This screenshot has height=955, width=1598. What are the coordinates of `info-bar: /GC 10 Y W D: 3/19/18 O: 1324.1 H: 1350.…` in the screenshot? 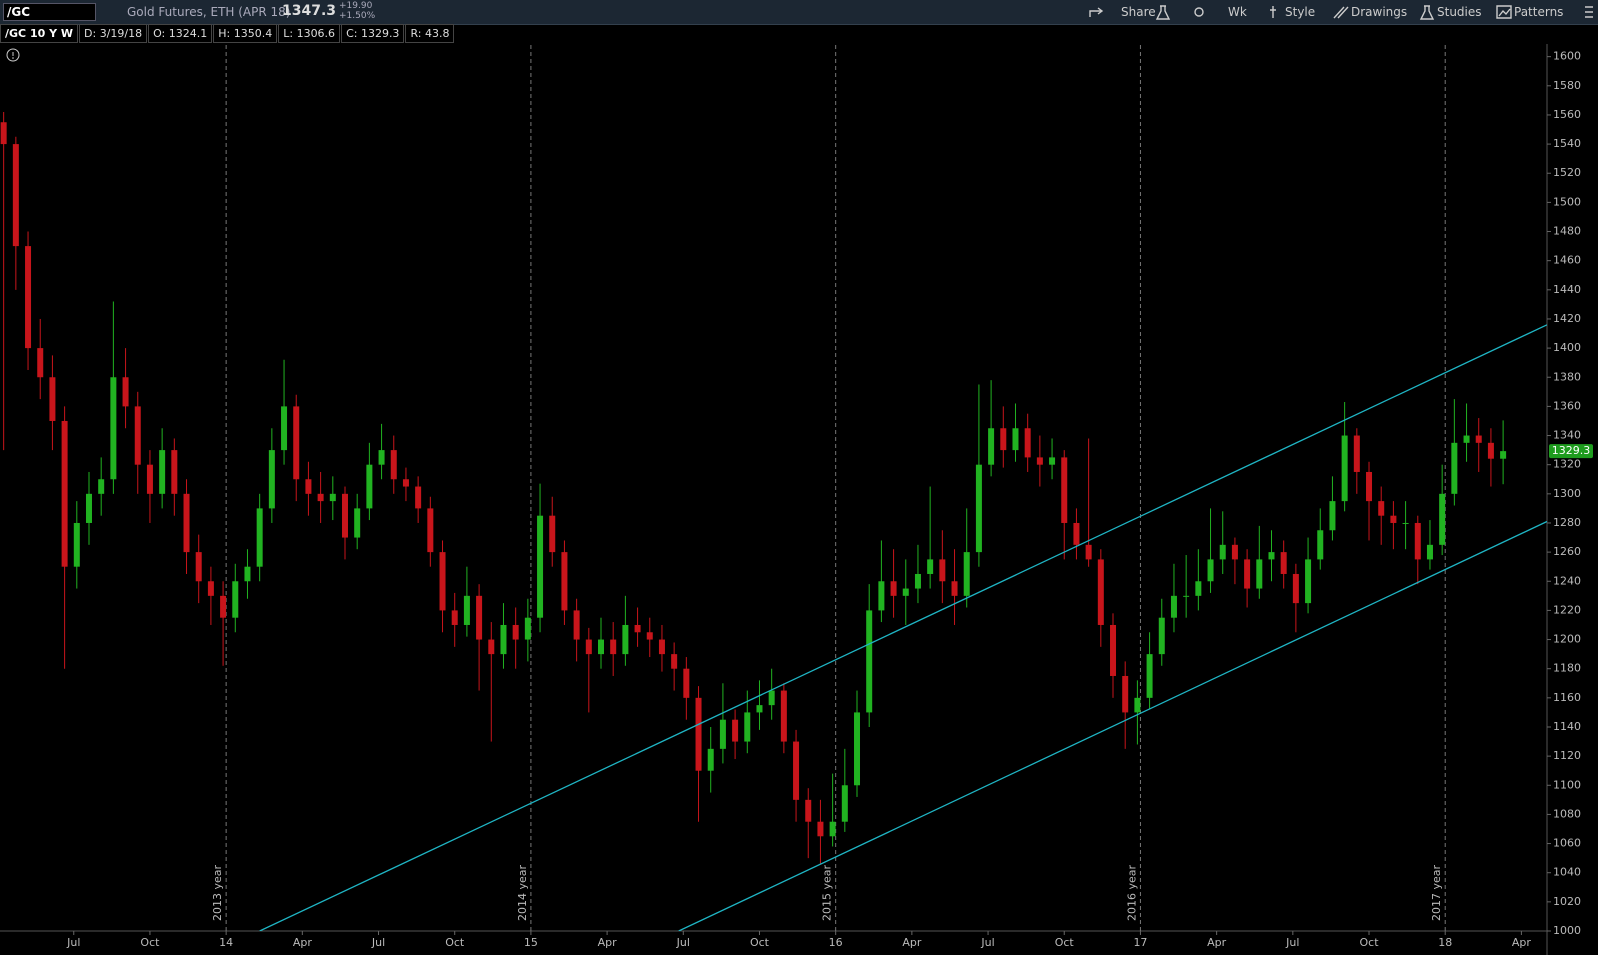 It's located at (227, 33).